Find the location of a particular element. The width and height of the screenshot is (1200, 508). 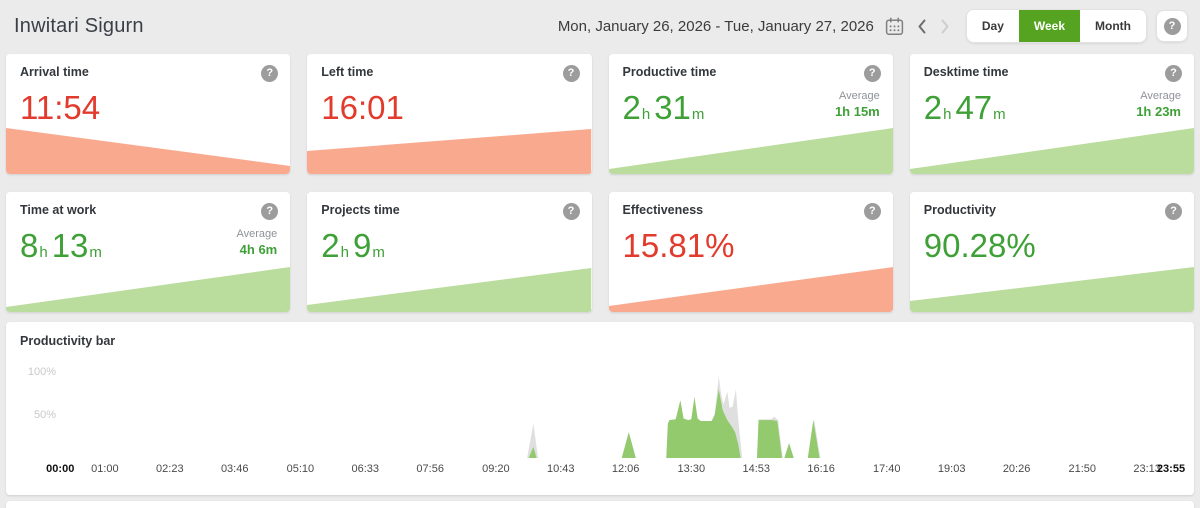

card-title: Arrival time is located at coordinates (54, 72).